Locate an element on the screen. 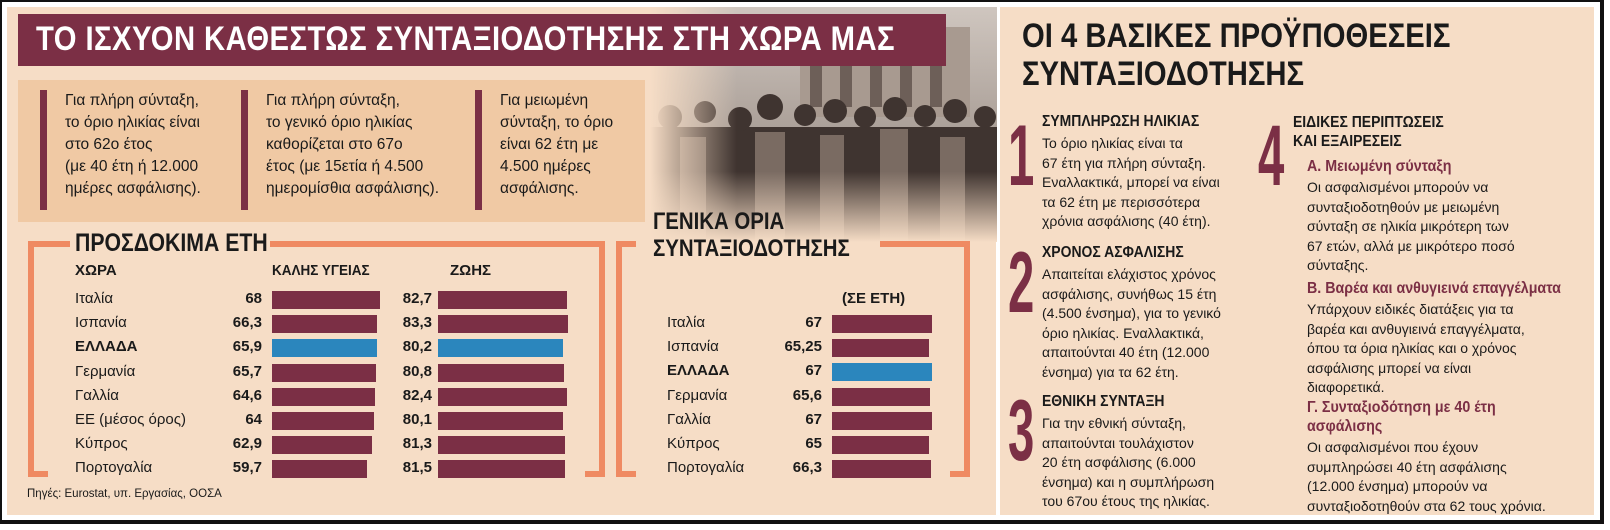 The width and height of the screenshot is (1610, 530). condition-4c-heading-line-2: ασφάλισης is located at coordinates (1345, 426).